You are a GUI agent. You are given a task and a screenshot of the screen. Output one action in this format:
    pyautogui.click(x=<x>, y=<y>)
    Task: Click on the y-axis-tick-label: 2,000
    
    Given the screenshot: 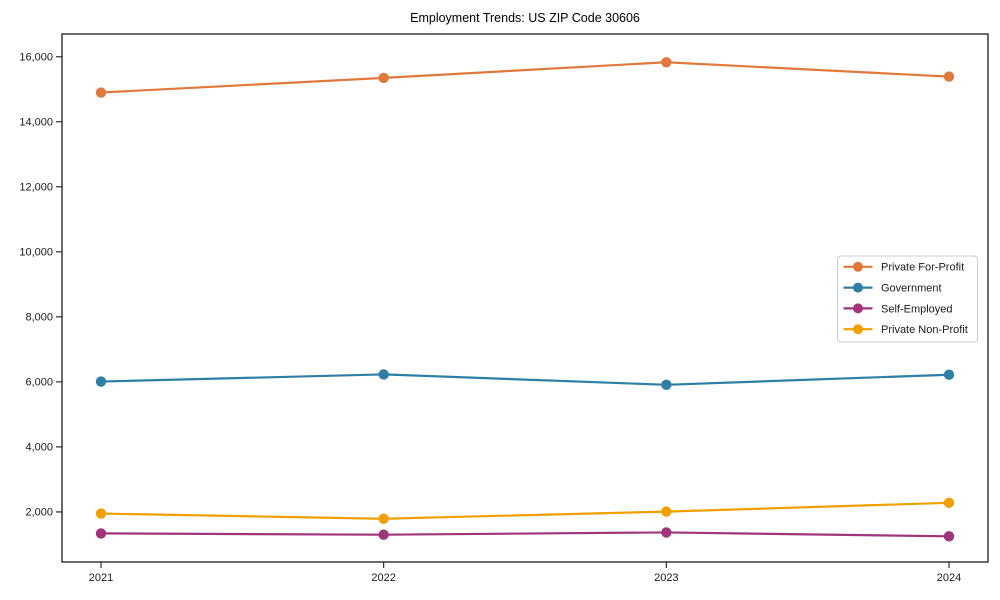 What is the action you would take?
    pyautogui.click(x=39, y=513)
    